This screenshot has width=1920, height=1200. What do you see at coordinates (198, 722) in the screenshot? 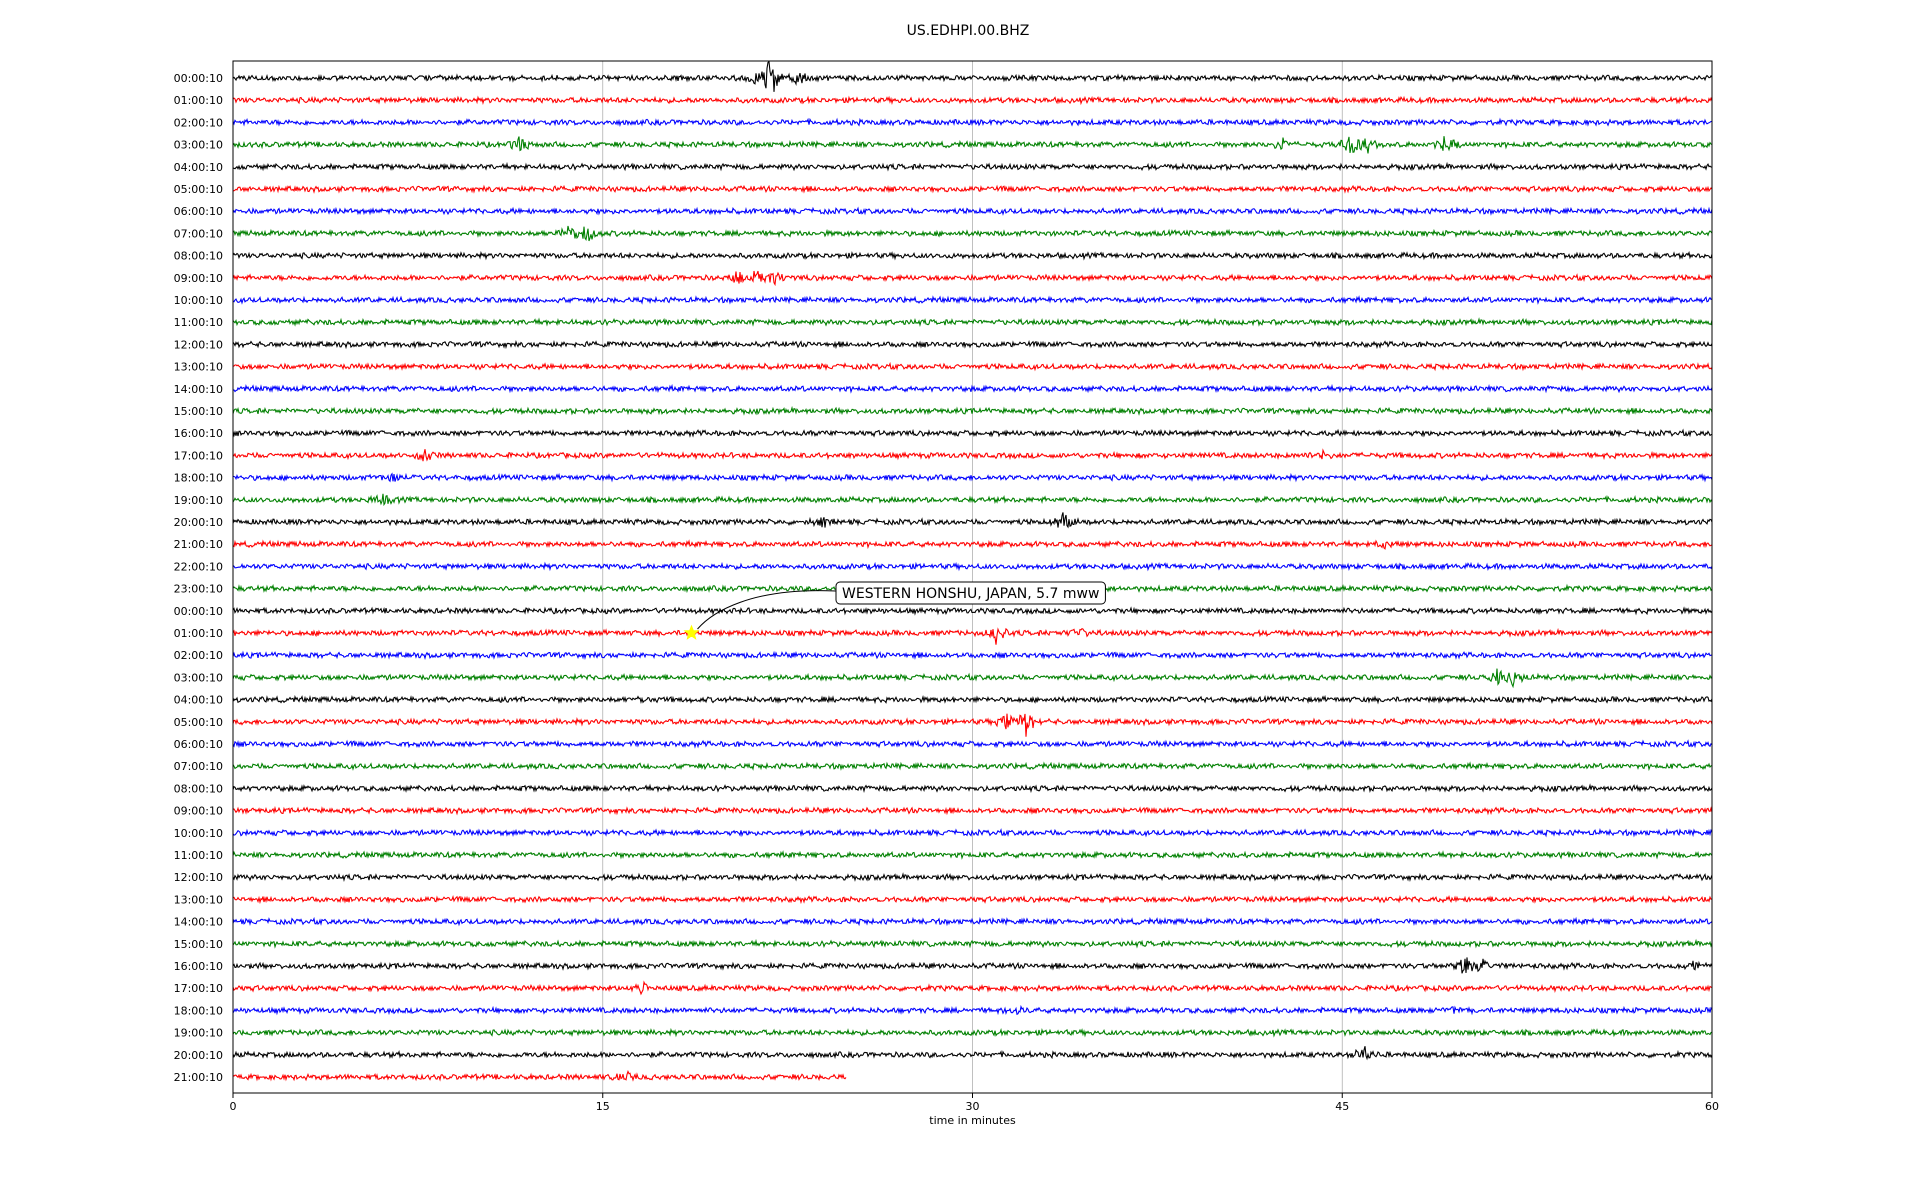
I see `row-label-29: 05:00:10` at bounding box center [198, 722].